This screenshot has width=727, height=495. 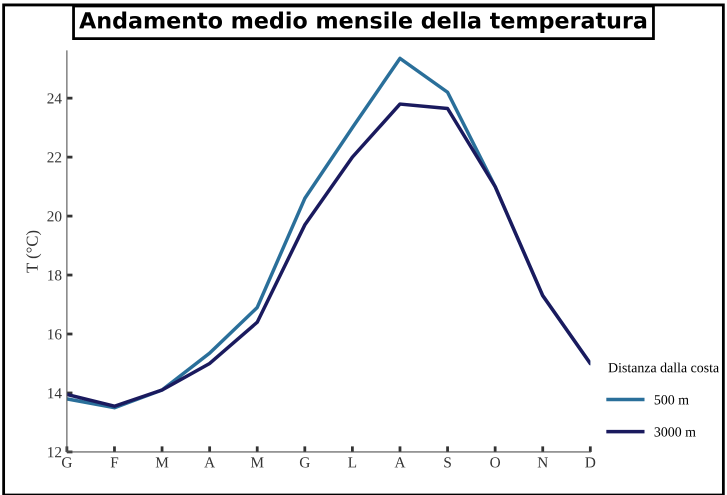 I want to click on x-tick-label: O, so click(x=495, y=462).